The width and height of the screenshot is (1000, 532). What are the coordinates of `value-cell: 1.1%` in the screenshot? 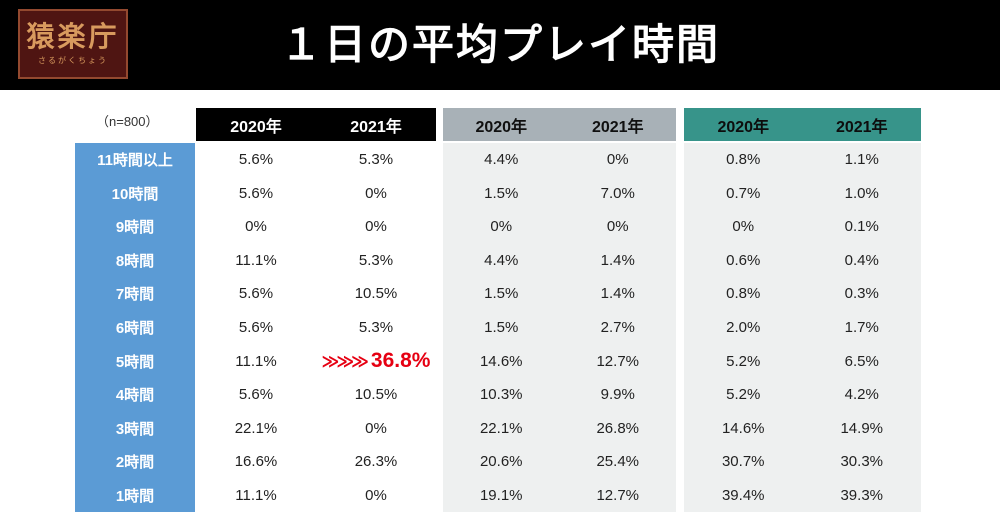 It's located at (861, 160).